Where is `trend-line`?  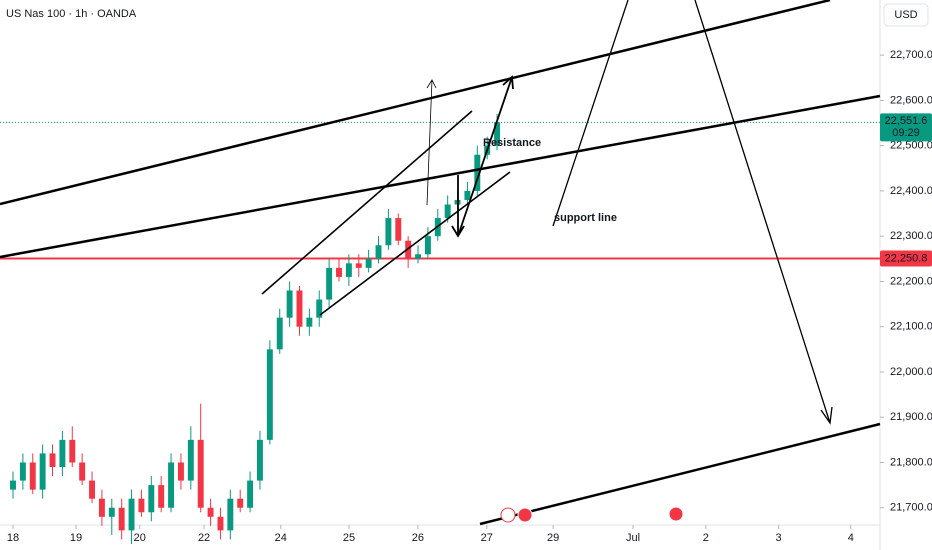 trend-line is located at coordinates (680, 474).